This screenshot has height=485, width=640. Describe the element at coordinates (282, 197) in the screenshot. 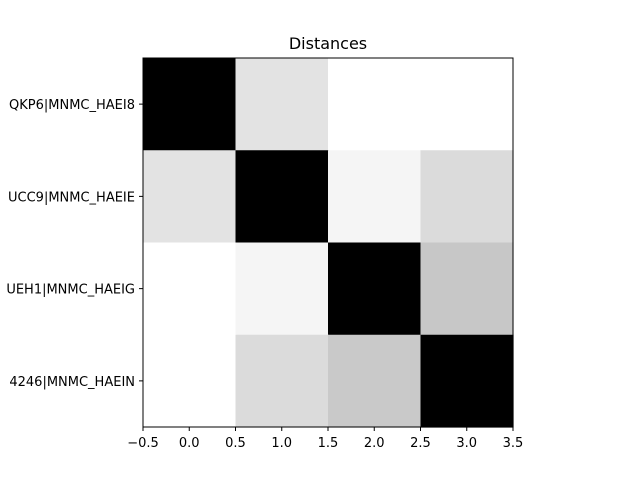

I see `heatmap-cell-r1-c1` at that location.